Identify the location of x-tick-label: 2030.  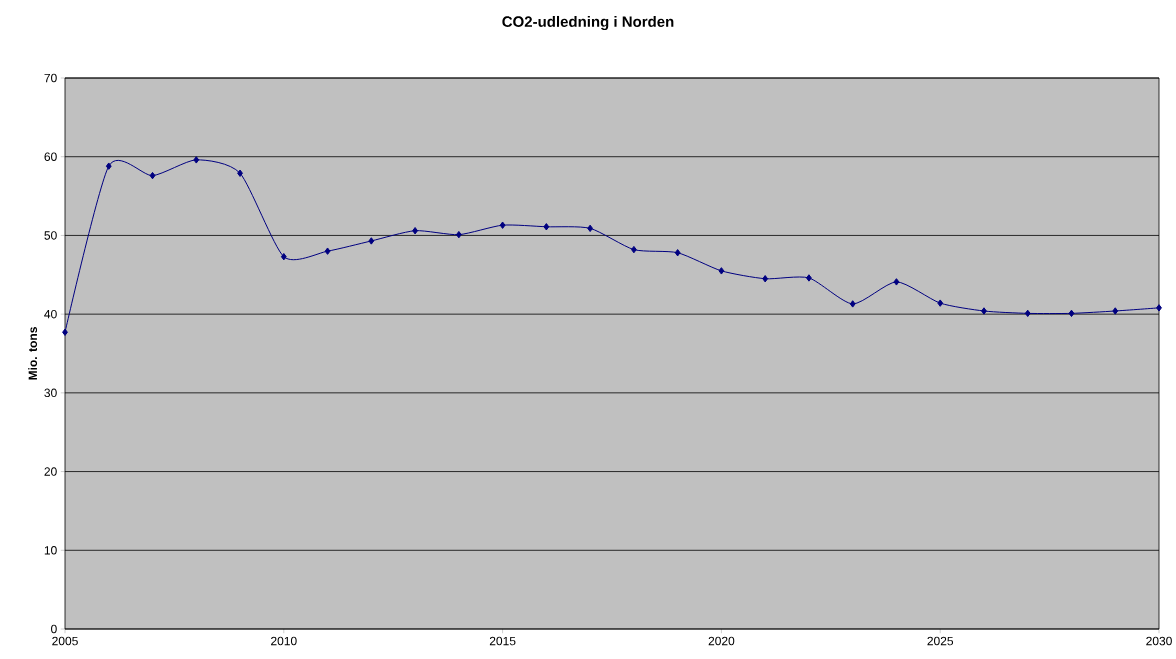
(1159, 641).